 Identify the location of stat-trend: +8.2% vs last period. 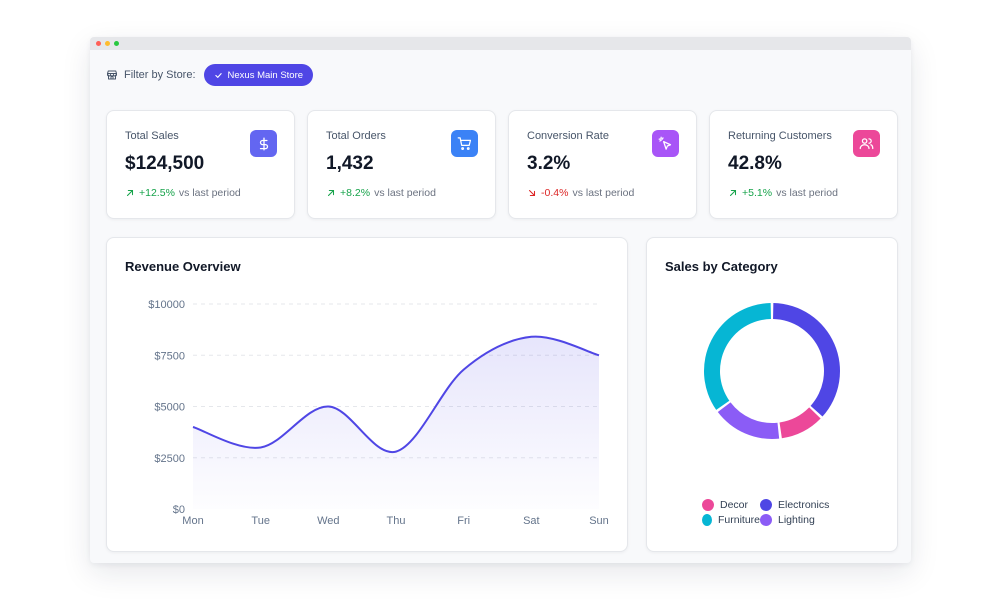
(381, 193).